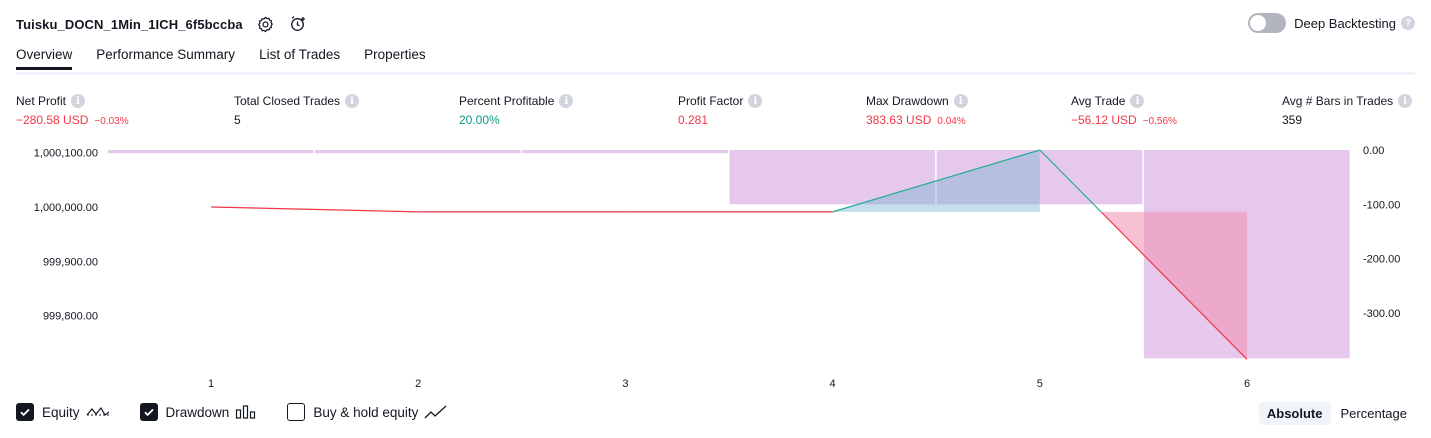 The width and height of the screenshot is (1431, 438). Describe the element at coordinates (720, 110) in the screenshot. I see `metric-profit-factor: Profit Factor i 0.281` at that location.